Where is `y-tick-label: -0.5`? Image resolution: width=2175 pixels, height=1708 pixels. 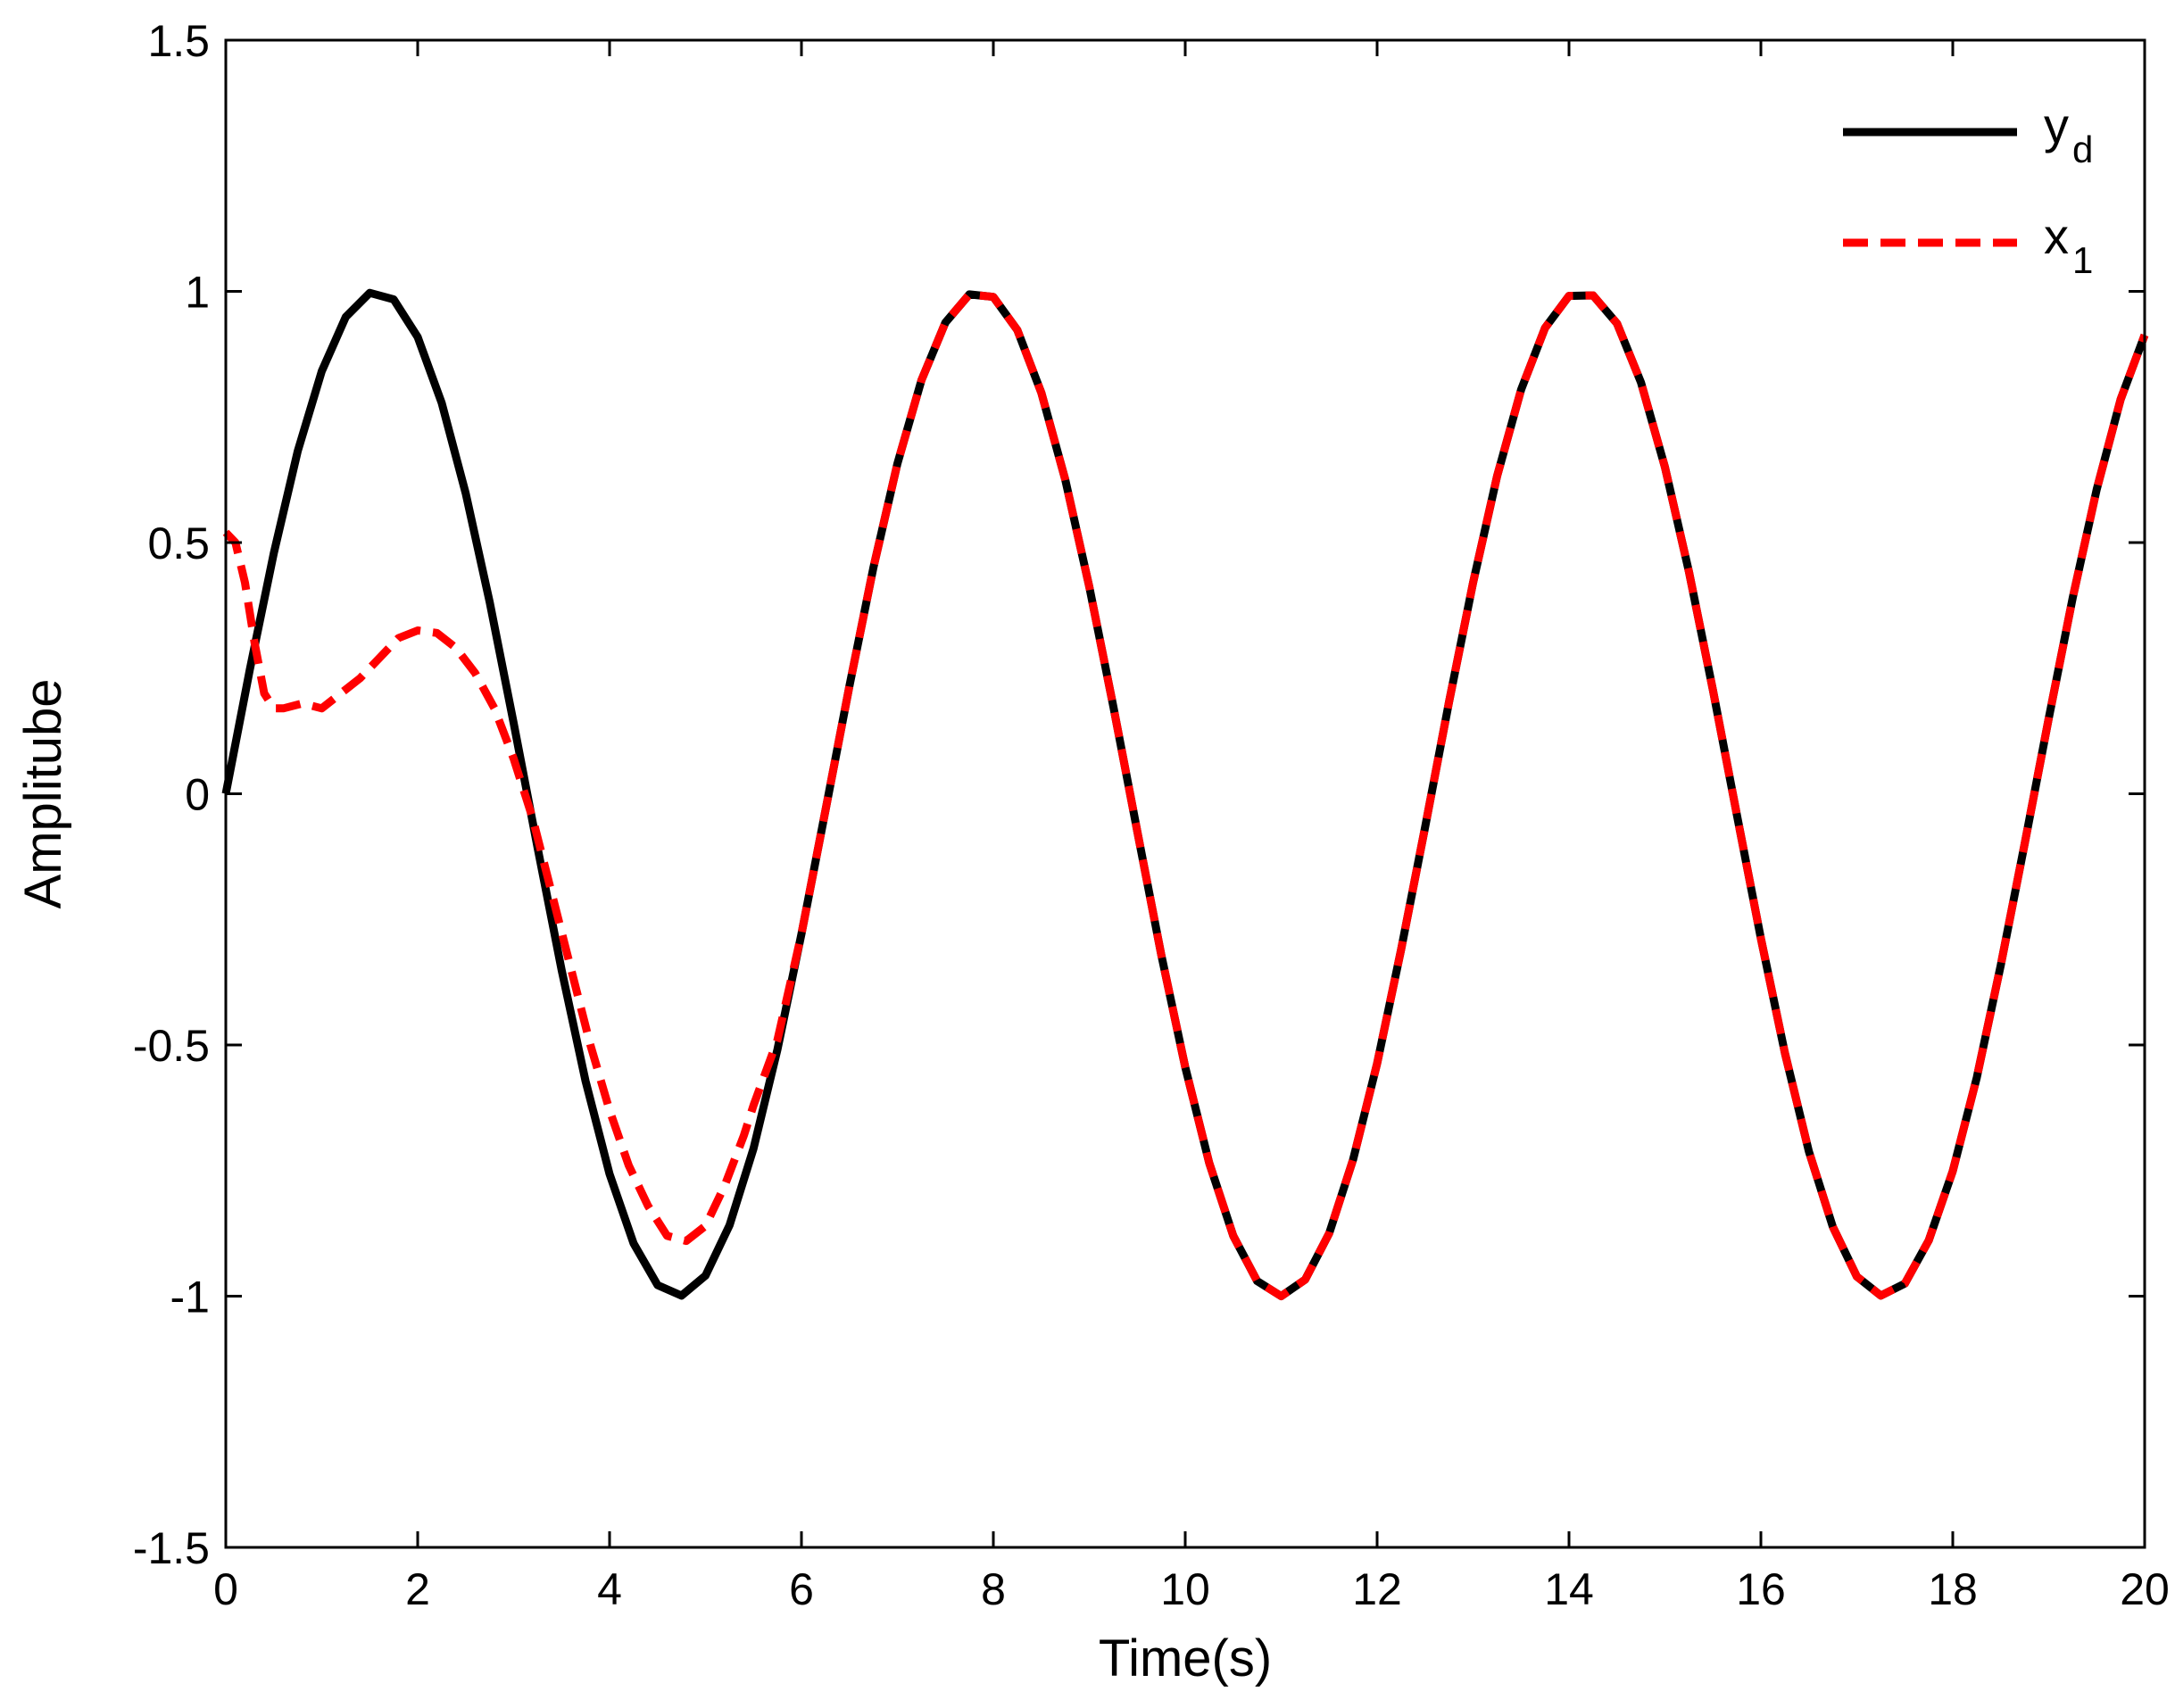
y-tick-label: -0.5 is located at coordinates (171, 1046).